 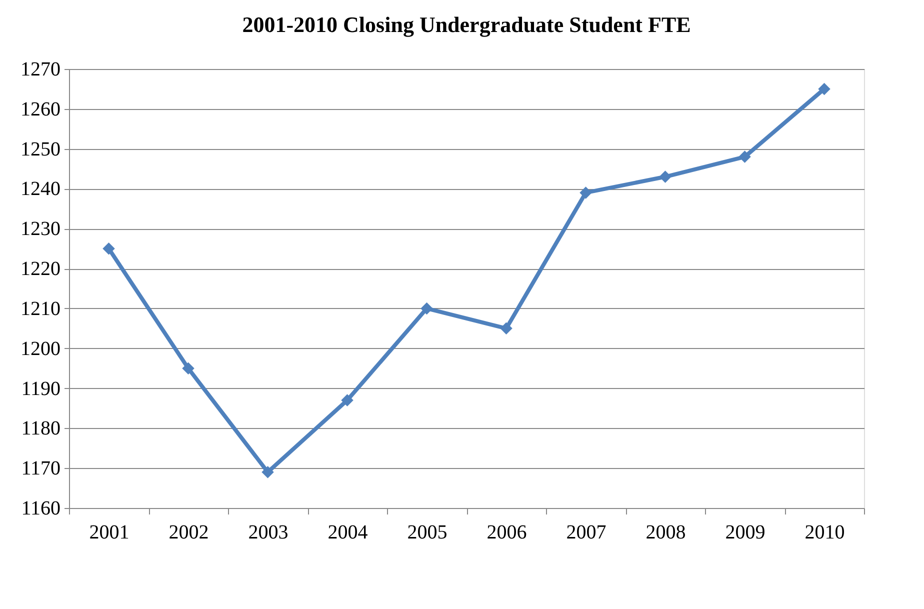 I want to click on x-tick-label: 2002, so click(x=188, y=533).